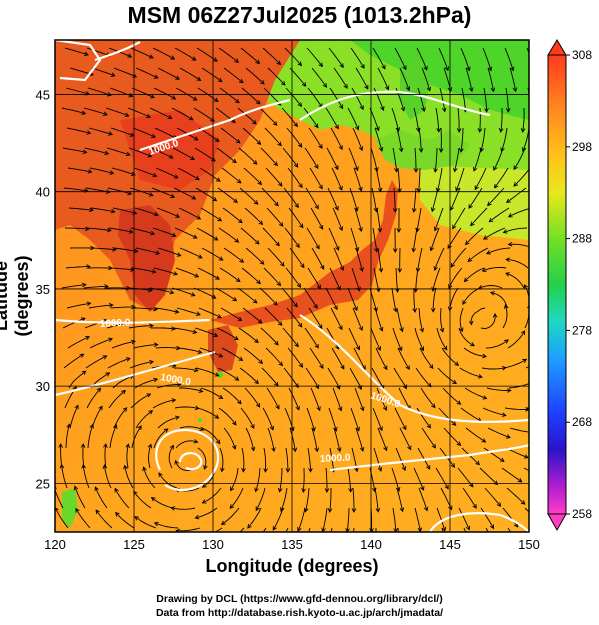 The width and height of the screenshot is (599, 625). I want to click on colorbar: 308 298 288 278 268 258, so click(569, 285).